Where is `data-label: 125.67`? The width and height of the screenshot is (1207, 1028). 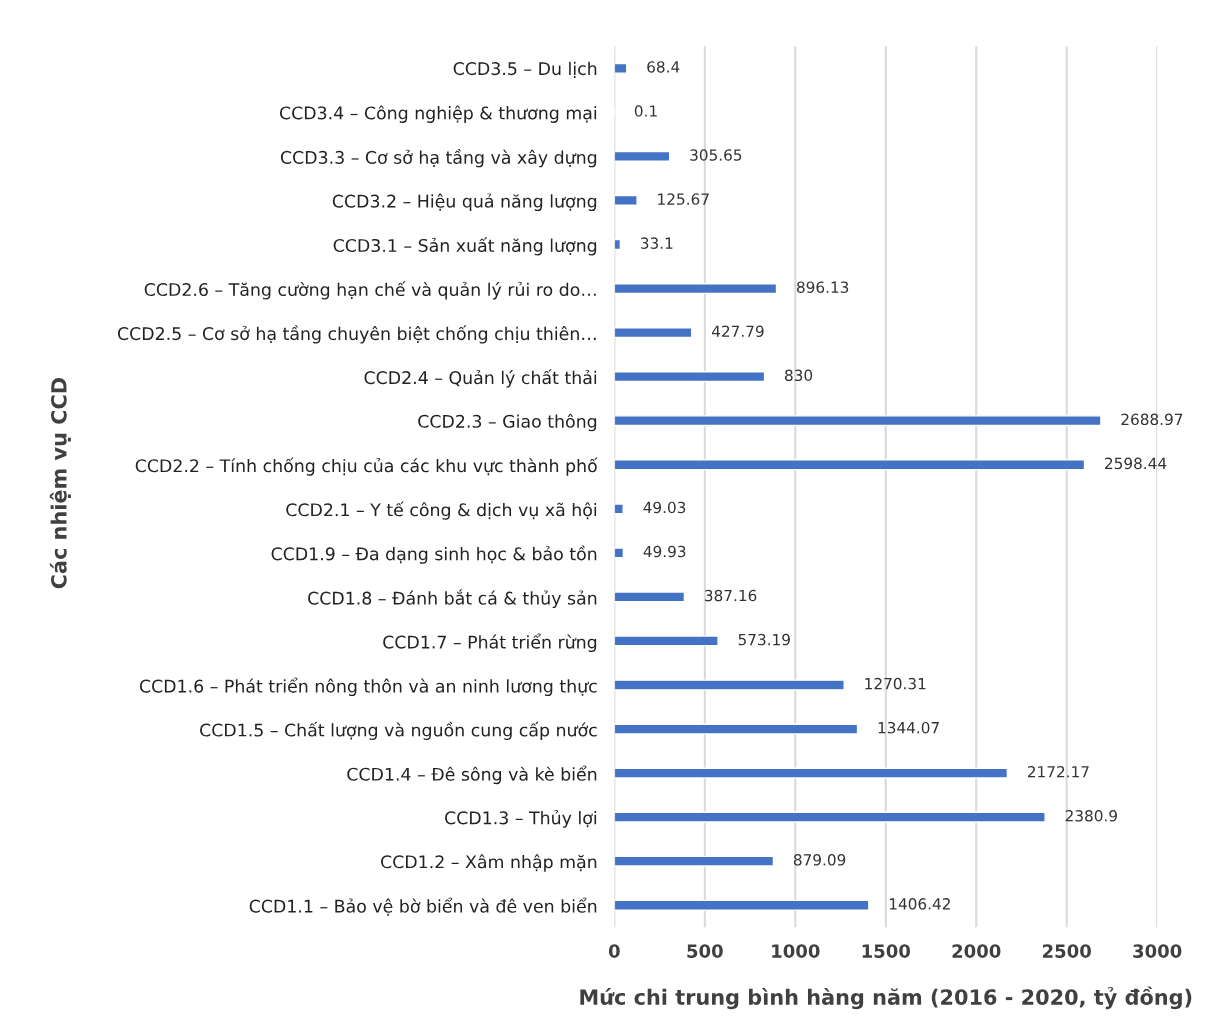
data-label: 125.67 is located at coordinates (683, 199).